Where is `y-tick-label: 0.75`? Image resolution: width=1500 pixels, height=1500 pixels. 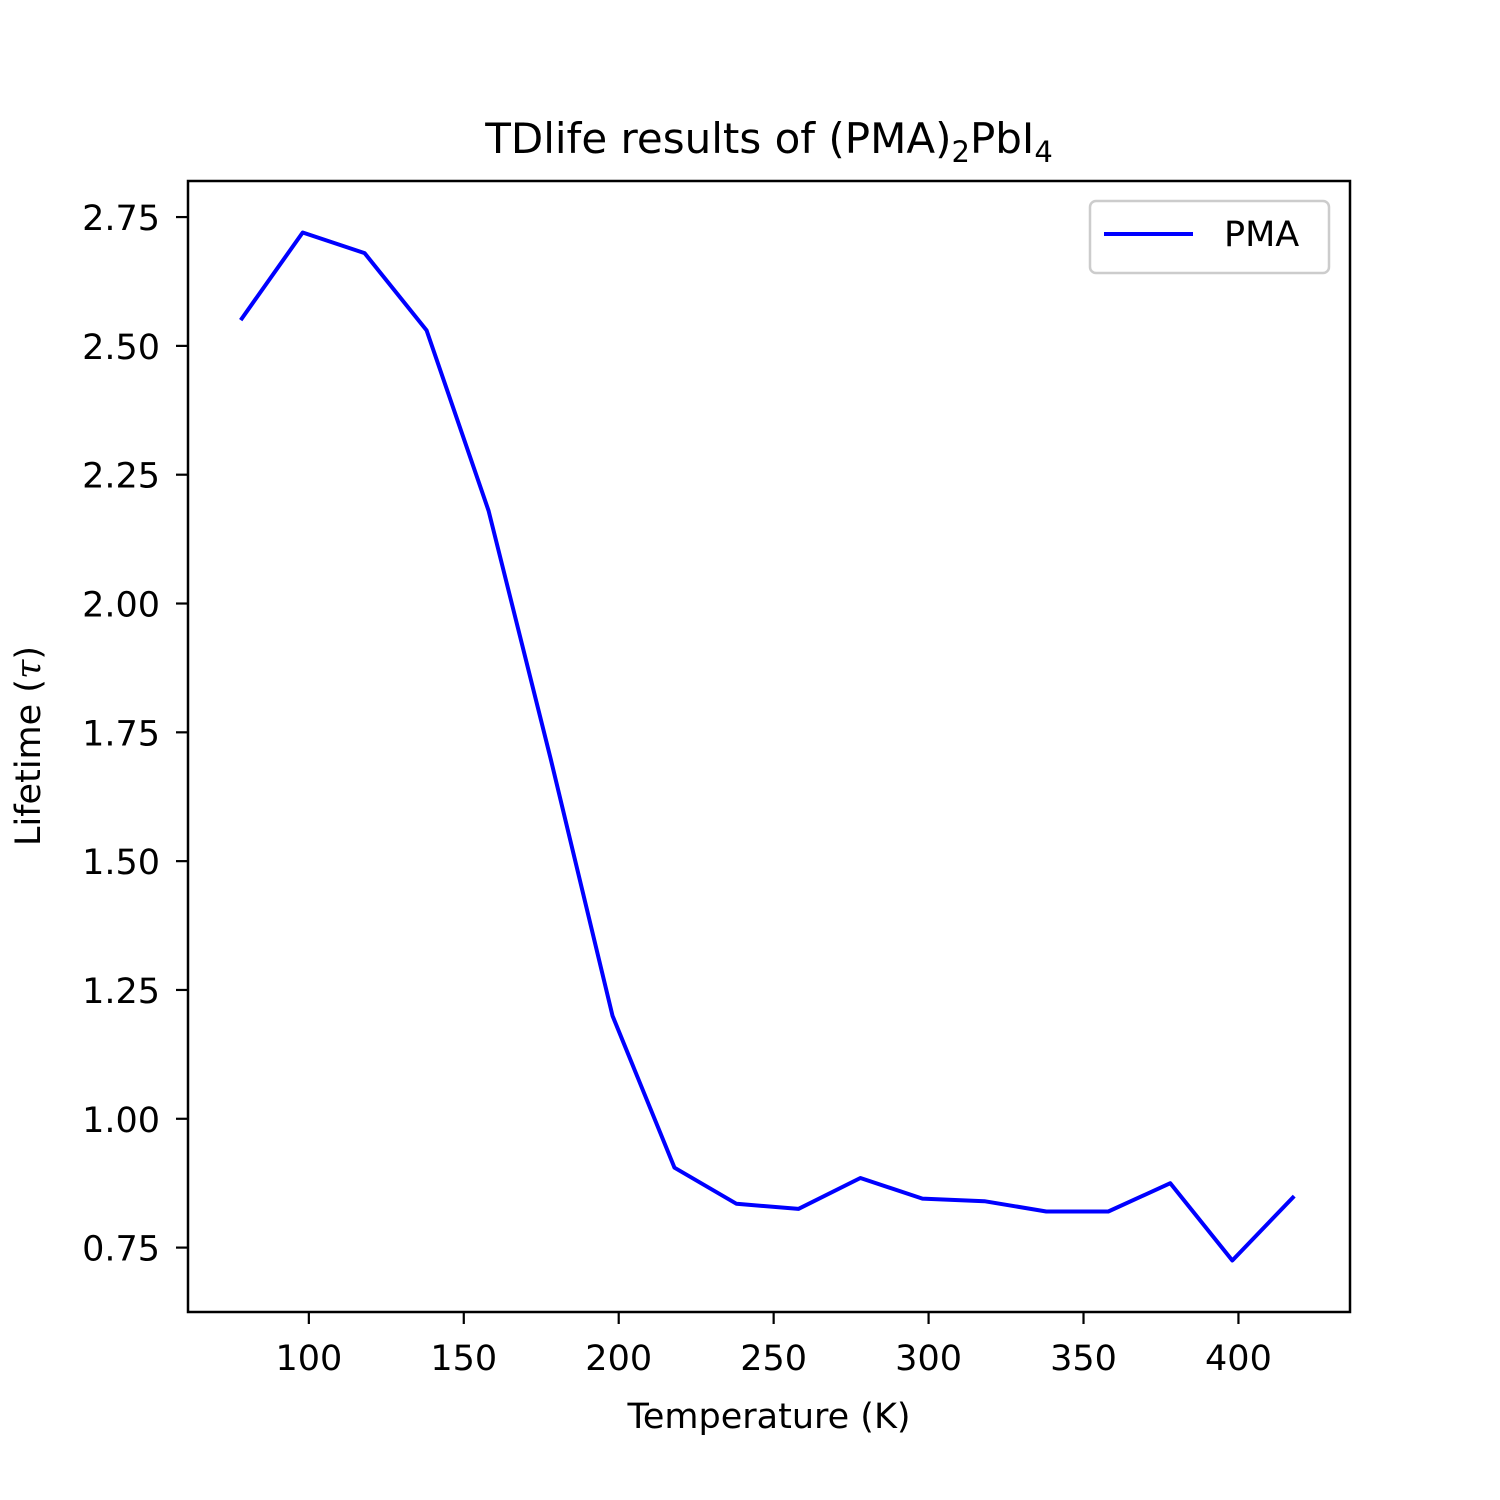 y-tick-label: 0.75 is located at coordinates (121, 1250).